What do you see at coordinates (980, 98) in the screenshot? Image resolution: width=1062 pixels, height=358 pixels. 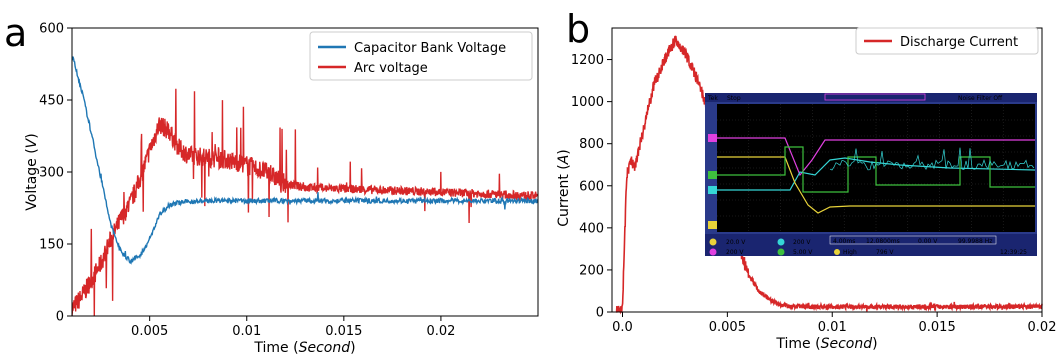 I see `osc-filter: Noise Filter Off` at bounding box center [980, 98].